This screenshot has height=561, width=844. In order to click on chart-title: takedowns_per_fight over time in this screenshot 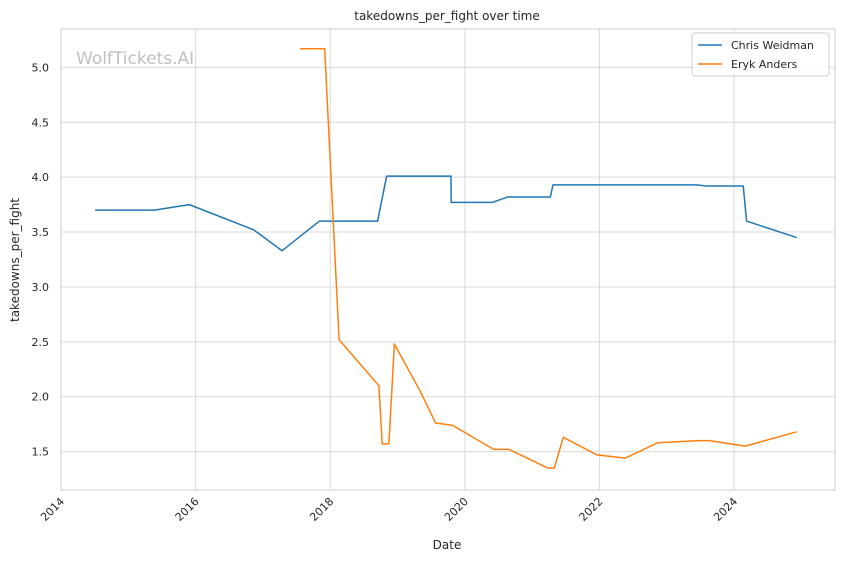, I will do `click(447, 16)`.